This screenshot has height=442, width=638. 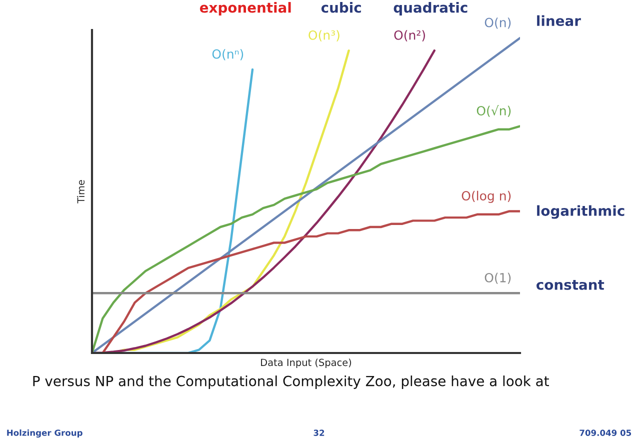 What do you see at coordinates (409, 36) in the screenshot?
I see `series-label: O(n²)` at bounding box center [409, 36].